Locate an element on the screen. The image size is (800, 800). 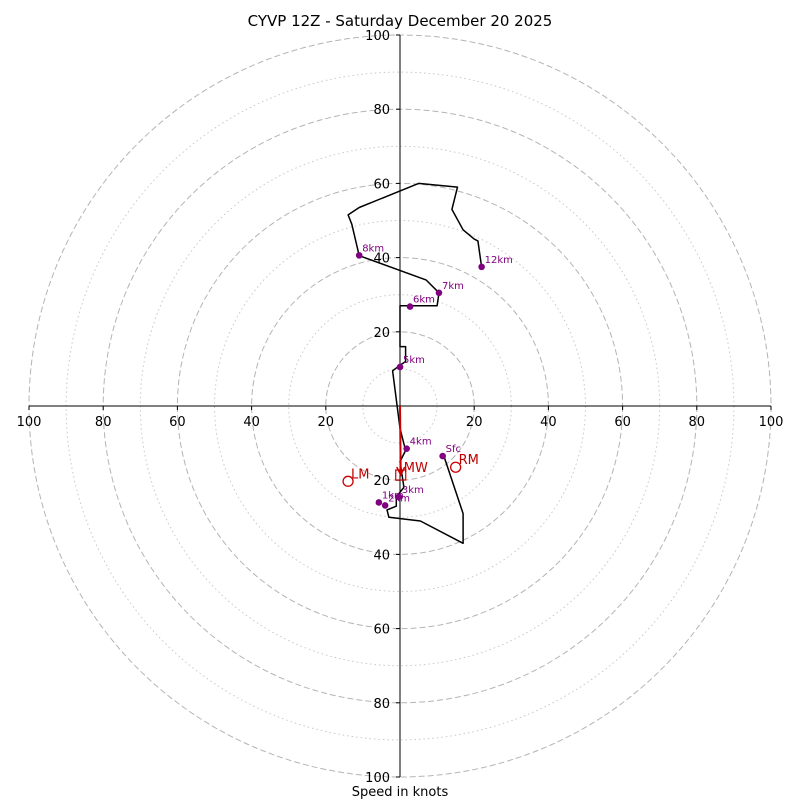
height-marker-label: 5km is located at coordinates (414, 360).